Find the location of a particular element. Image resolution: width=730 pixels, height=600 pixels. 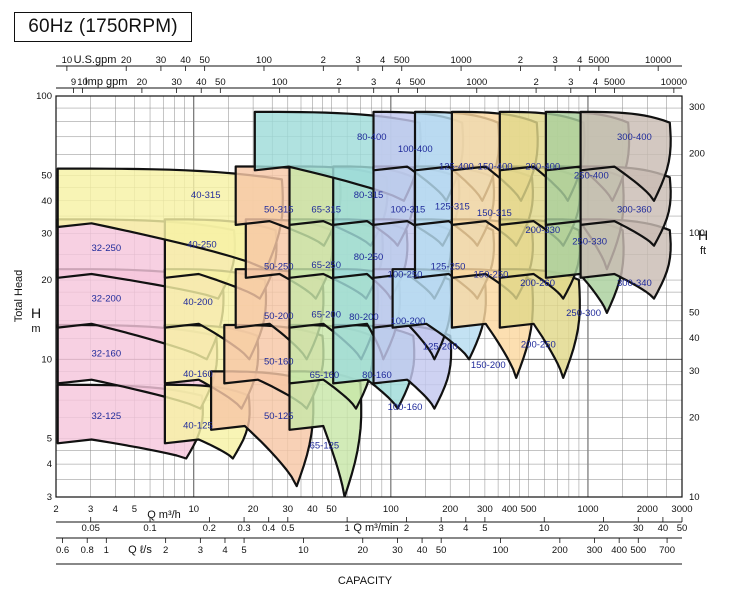

q-ls-tick-label: 100 is located at coordinates (501, 550).